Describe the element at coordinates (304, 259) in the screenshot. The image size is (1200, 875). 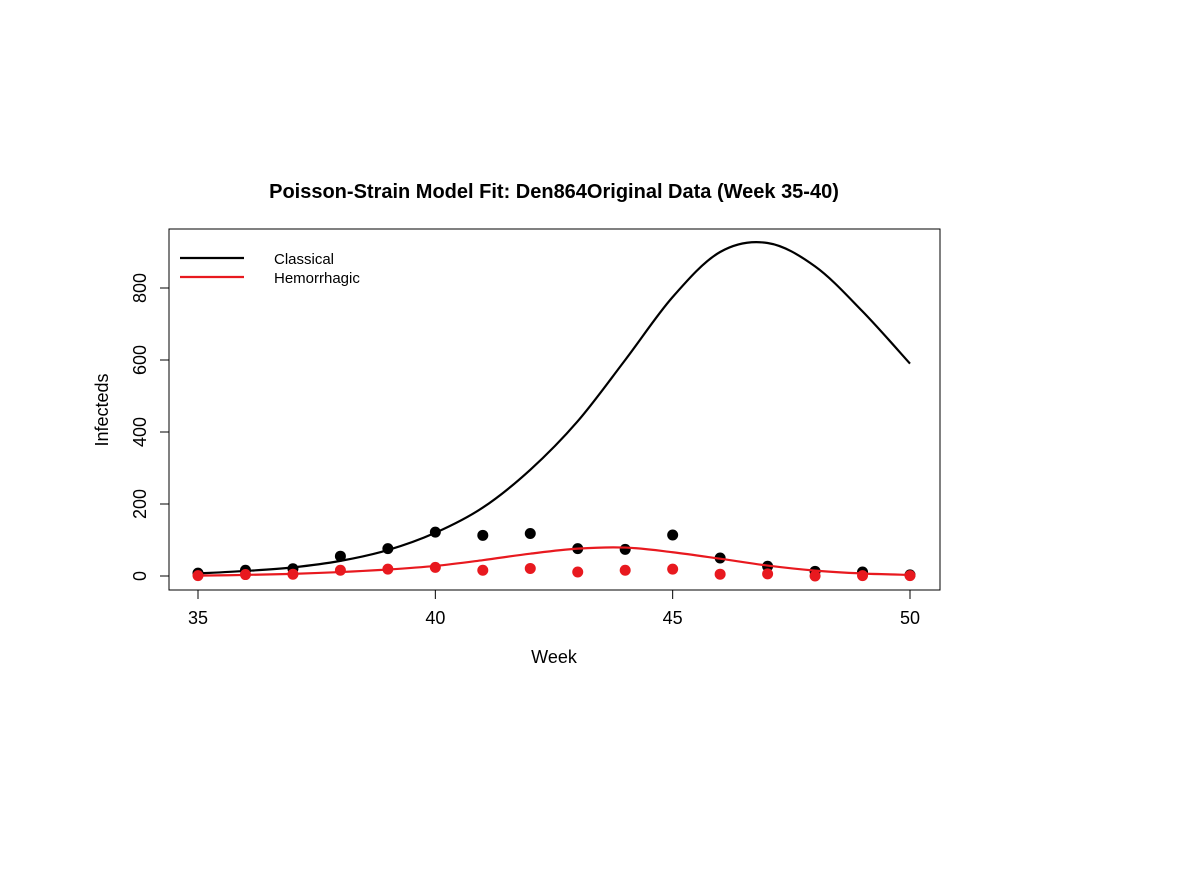
I see `legend-label-classical: Classical` at that location.